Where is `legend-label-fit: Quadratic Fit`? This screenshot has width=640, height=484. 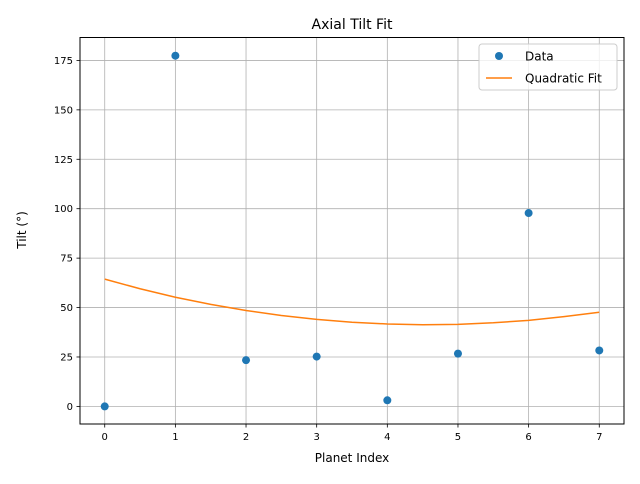
legend-label-fit: Quadratic Fit is located at coordinates (563, 79).